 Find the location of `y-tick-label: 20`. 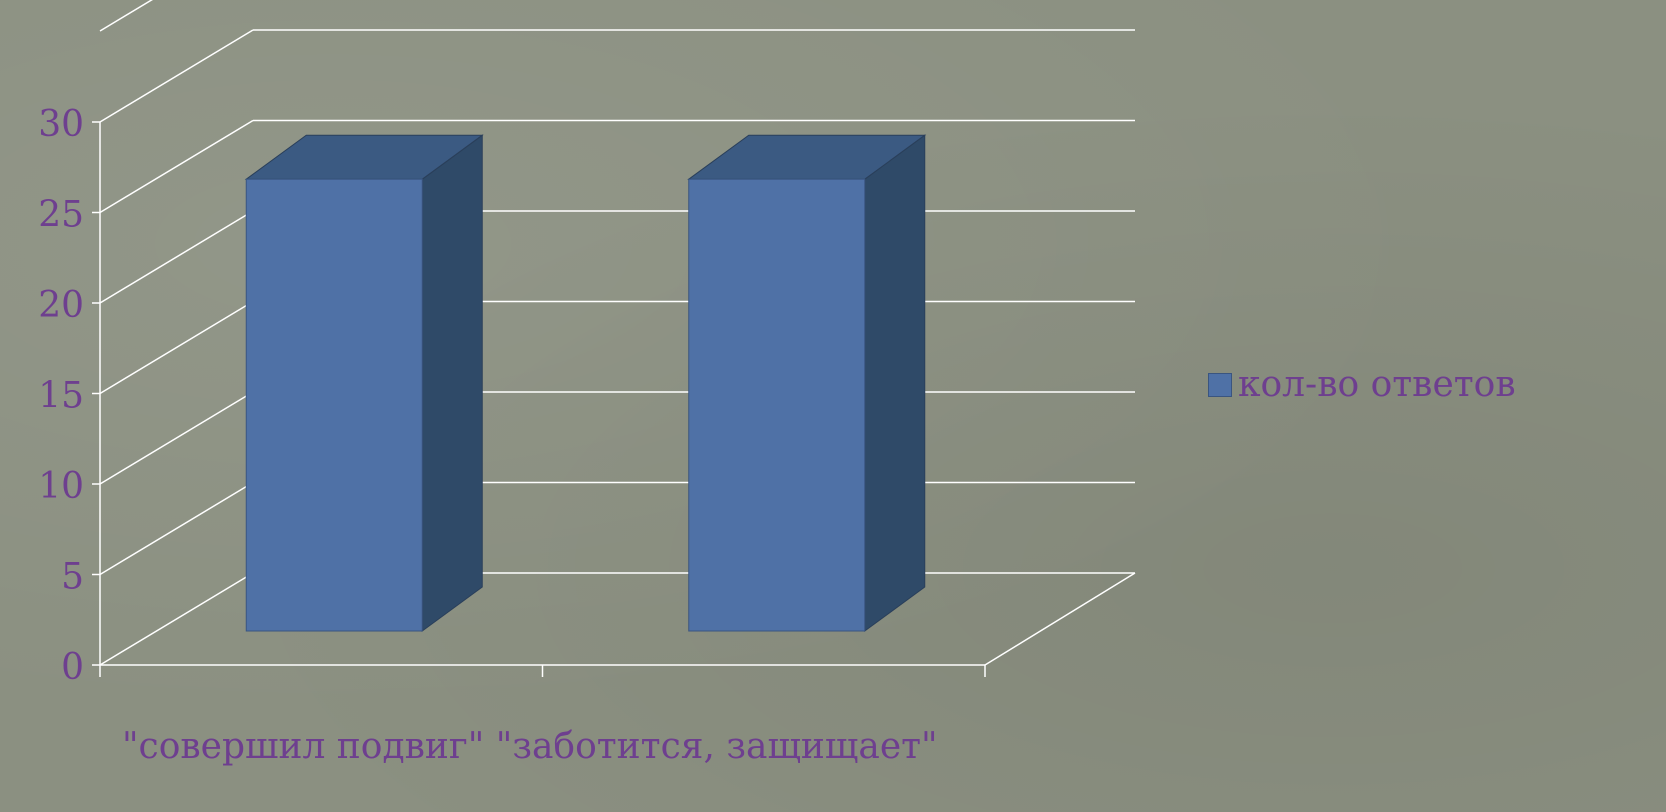

y-tick-label: 20 is located at coordinates (61, 305).